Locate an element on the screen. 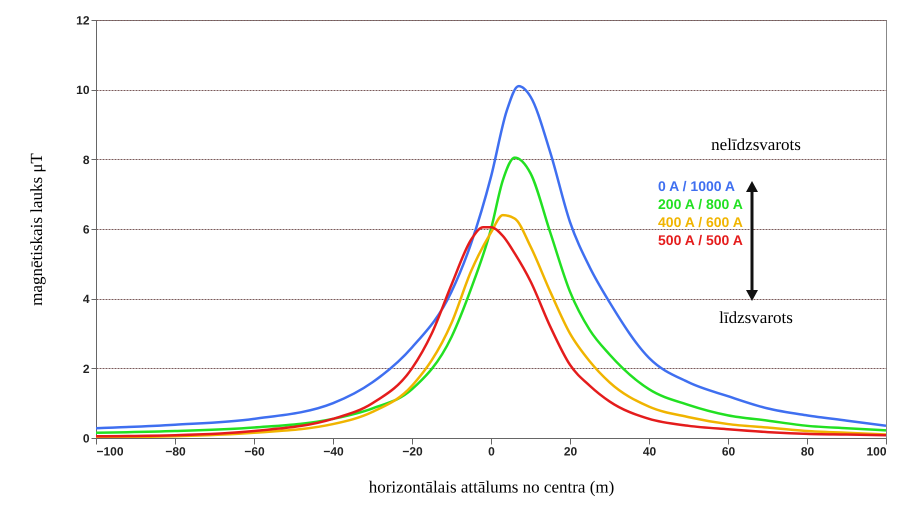 This screenshot has width=903, height=505. y-axis-title: magnētiskais lauks μT is located at coordinates (36, 229).